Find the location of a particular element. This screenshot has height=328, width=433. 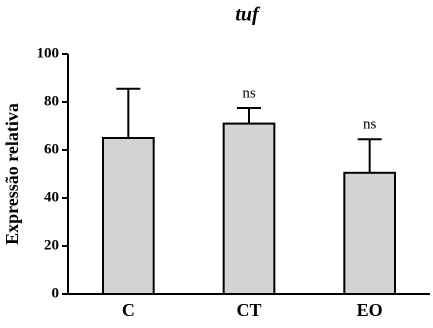

x-tick-label: EO is located at coordinates (370, 310).